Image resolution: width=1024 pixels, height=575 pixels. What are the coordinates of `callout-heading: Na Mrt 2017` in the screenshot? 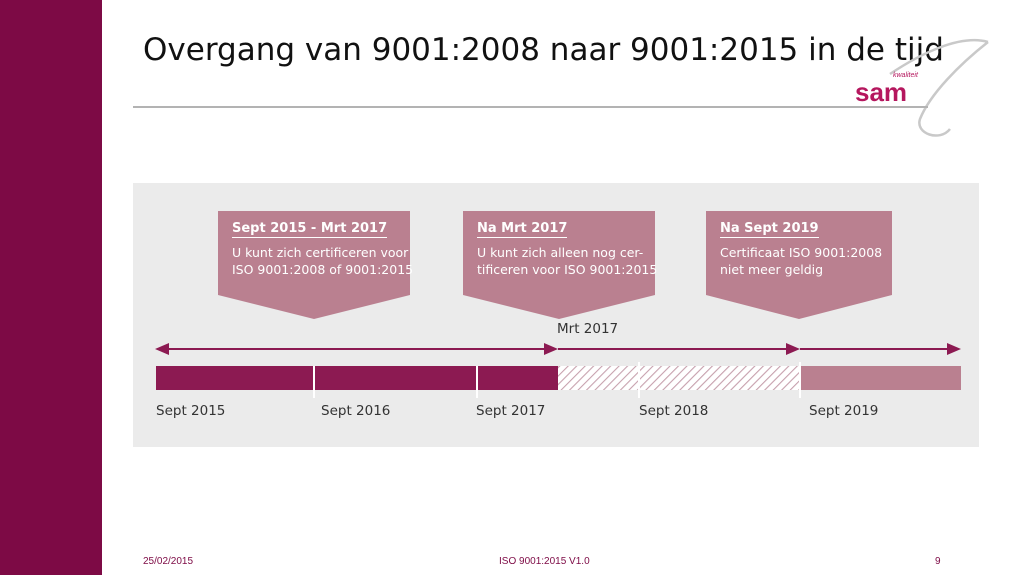 It's located at (522, 229).